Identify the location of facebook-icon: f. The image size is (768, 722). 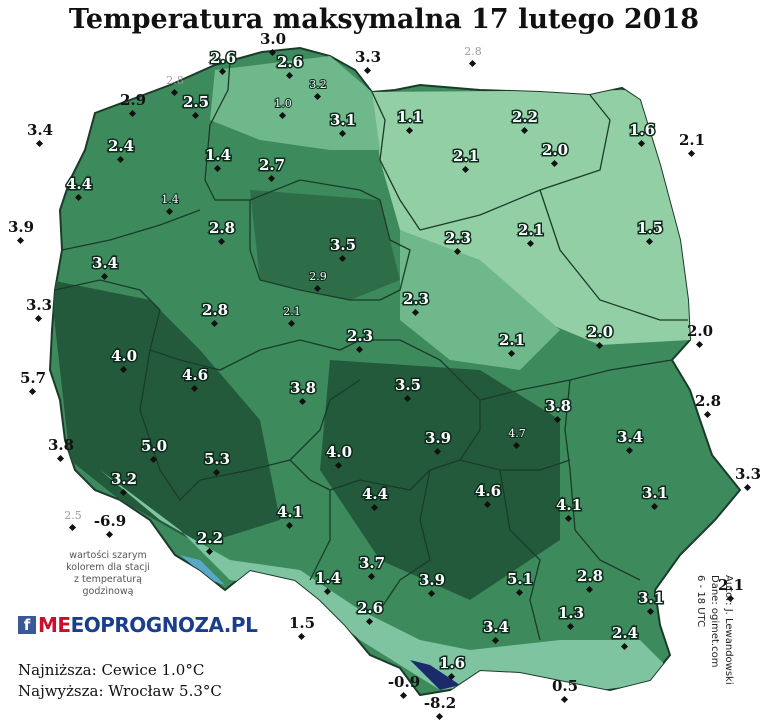
(27, 625).